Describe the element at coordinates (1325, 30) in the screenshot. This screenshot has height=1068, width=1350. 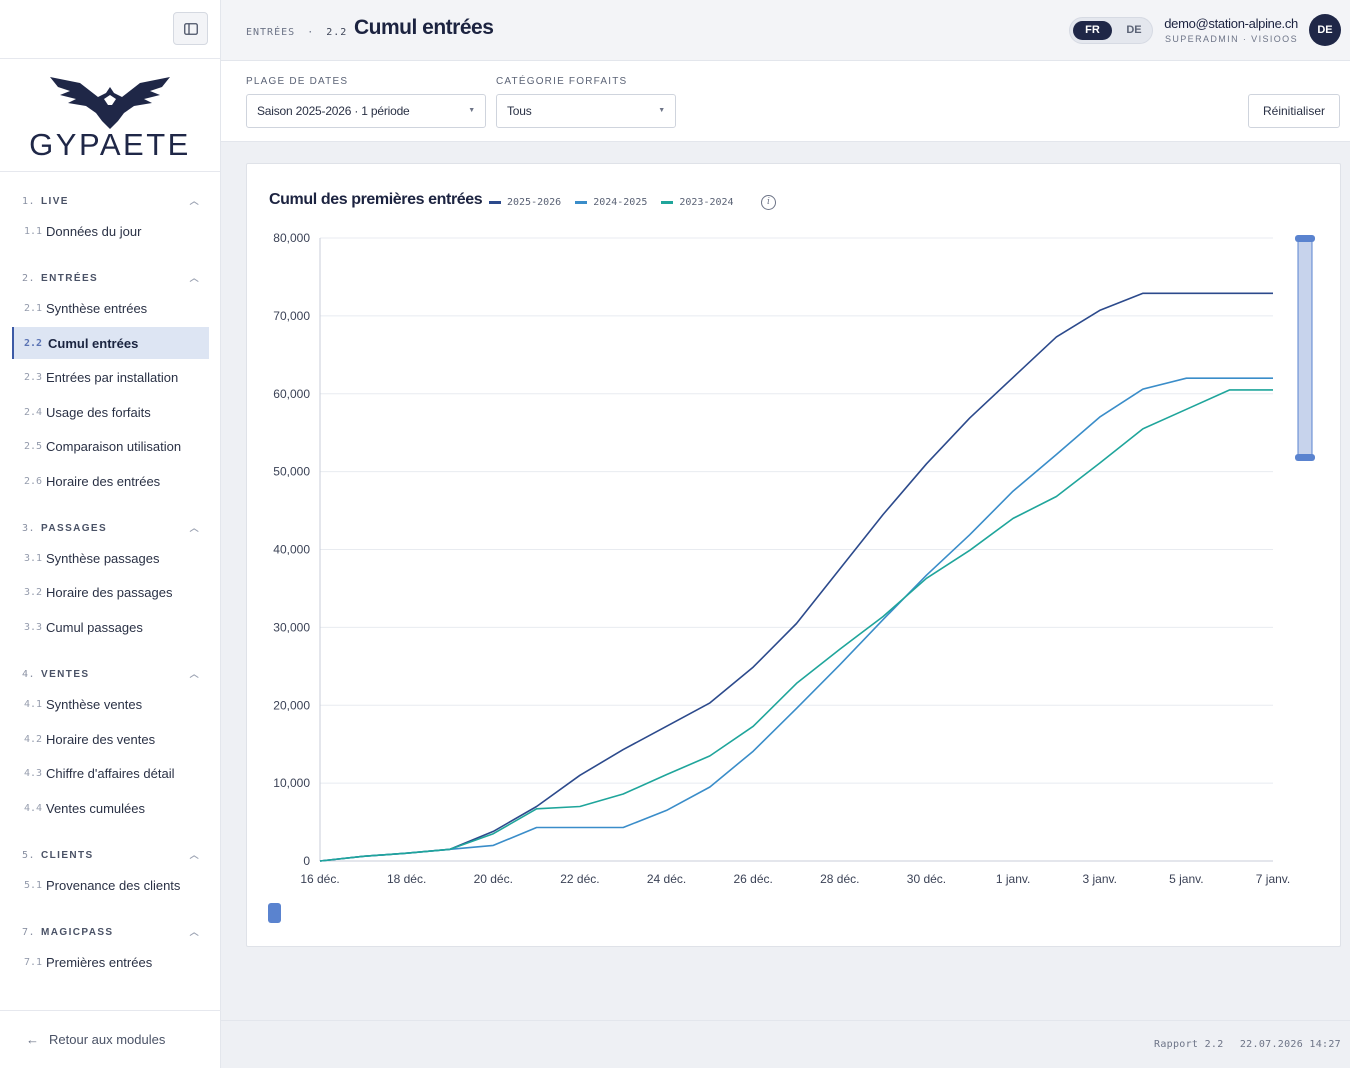
I see `avatar: DE` at that location.